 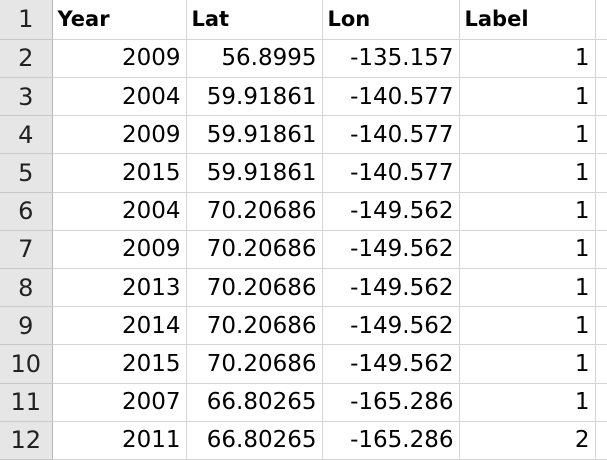 I want to click on header-cell-lon: Lon, so click(x=391, y=20).